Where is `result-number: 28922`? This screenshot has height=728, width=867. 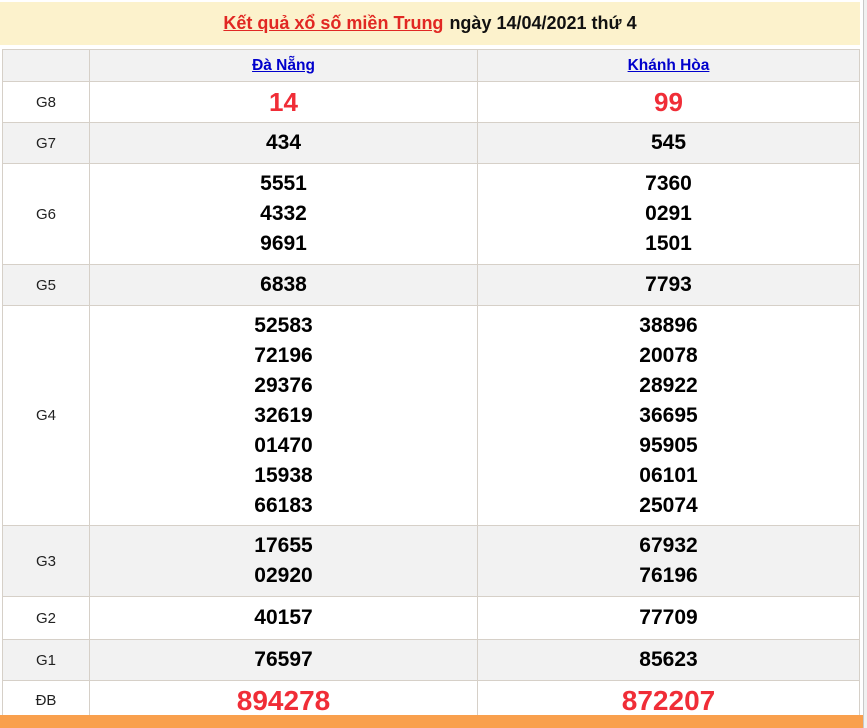 result-number: 28922 is located at coordinates (668, 385).